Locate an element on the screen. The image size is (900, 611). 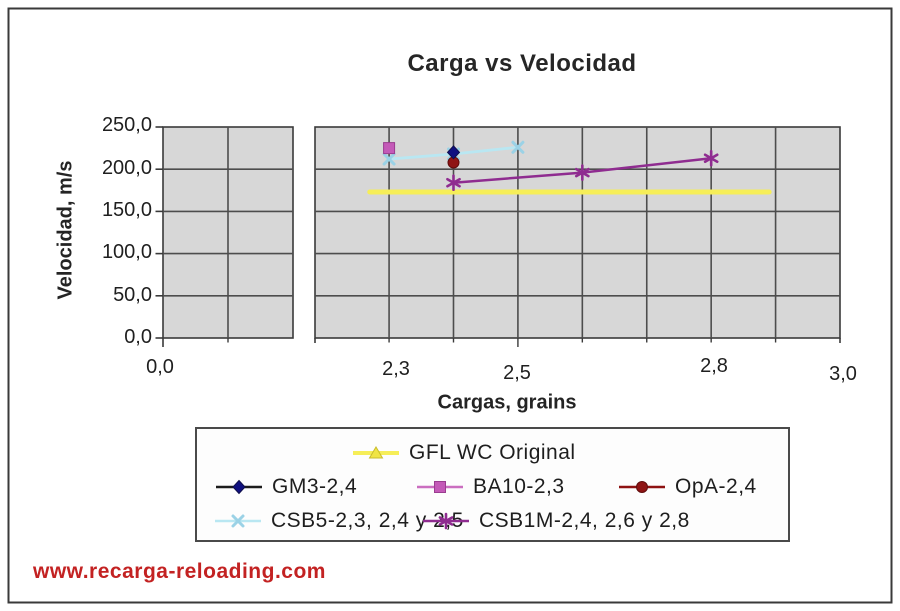
y-tick-200: 200,0 is located at coordinates (126, 168).